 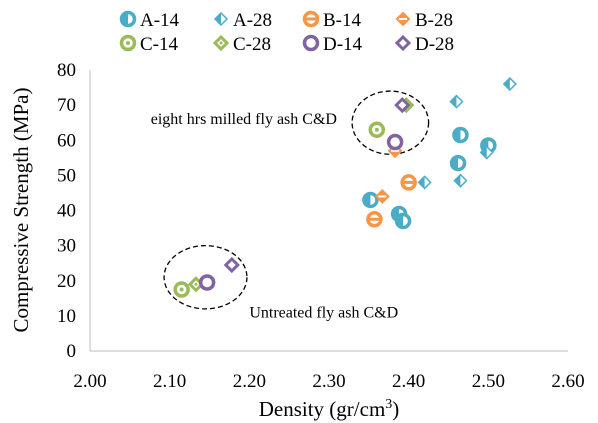 I want to click on x-tick-label: 2.40, so click(x=408, y=381).